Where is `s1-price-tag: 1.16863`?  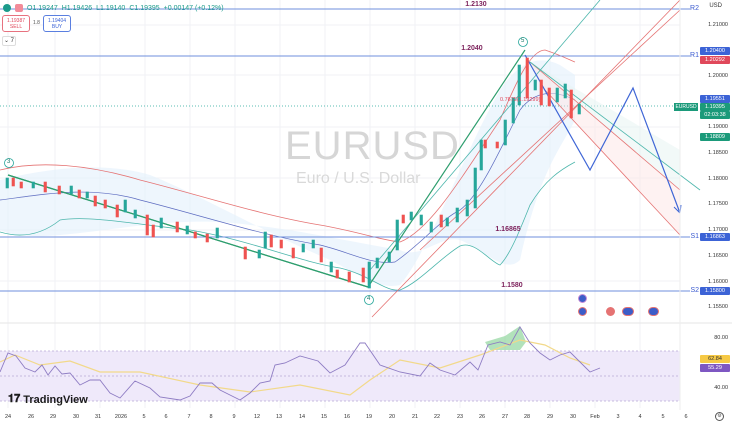 s1-price-tag: 1.16863 is located at coordinates (715, 237).